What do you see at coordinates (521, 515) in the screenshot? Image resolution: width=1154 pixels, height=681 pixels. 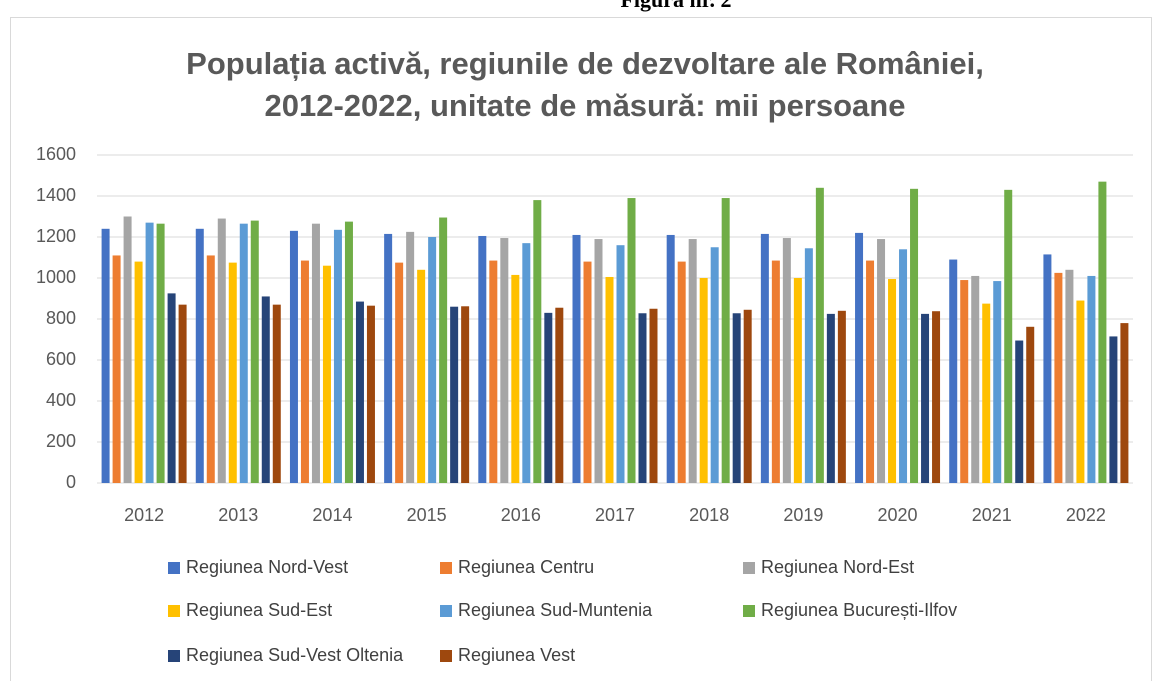 I see `x-tick-label: 2016` at bounding box center [521, 515].